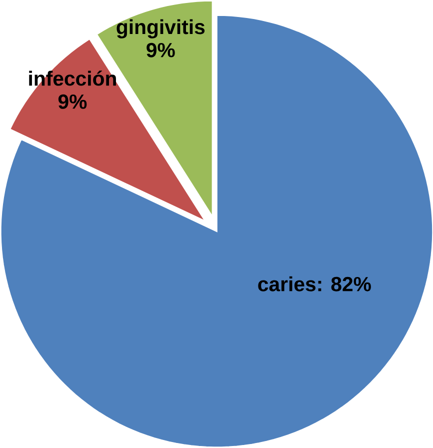 The width and height of the screenshot is (433, 448). I want to click on data-label: : 82%, so click(344, 284).